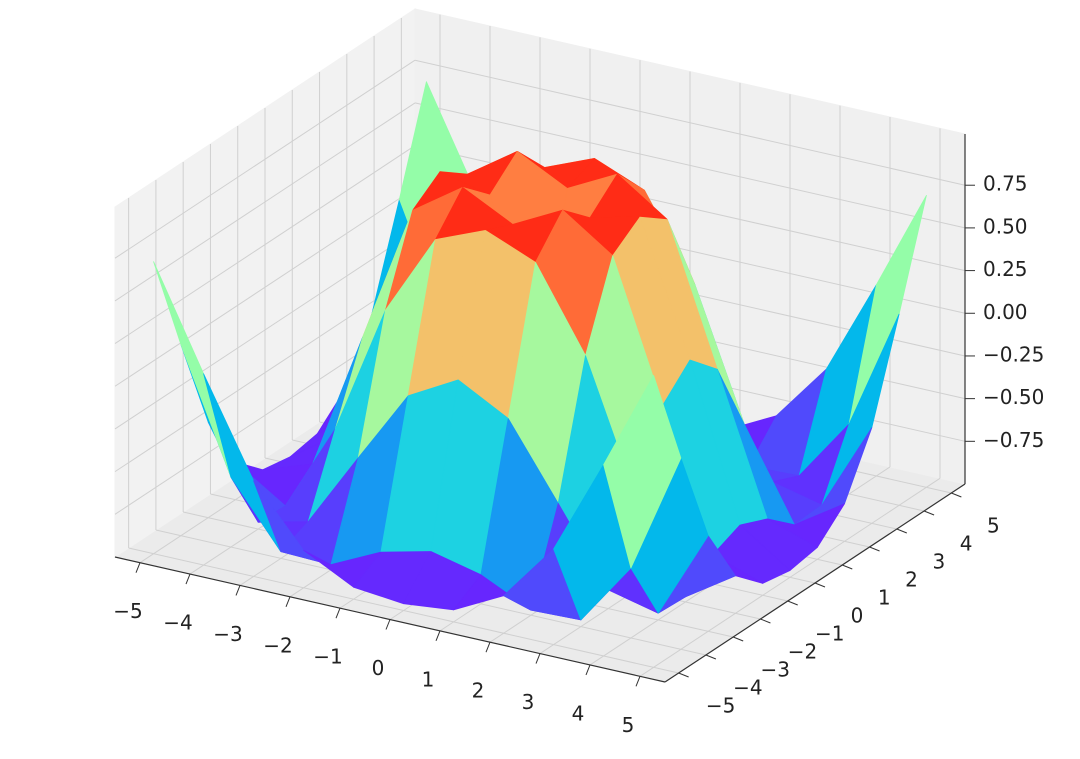 This screenshot has width=1080, height=759. Describe the element at coordinates (642, 471) in the screenshot. I see `surface-cell` at that location.